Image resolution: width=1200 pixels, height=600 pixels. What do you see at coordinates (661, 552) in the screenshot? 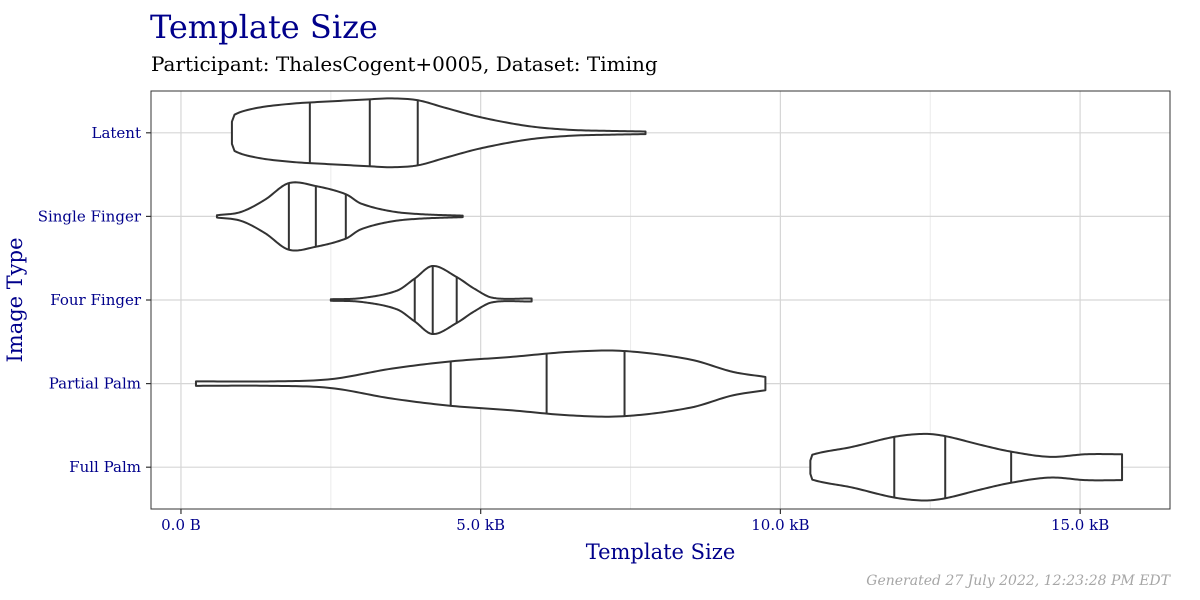
I see `x-axis-title: Template Size` at bounding box center [661, 552].